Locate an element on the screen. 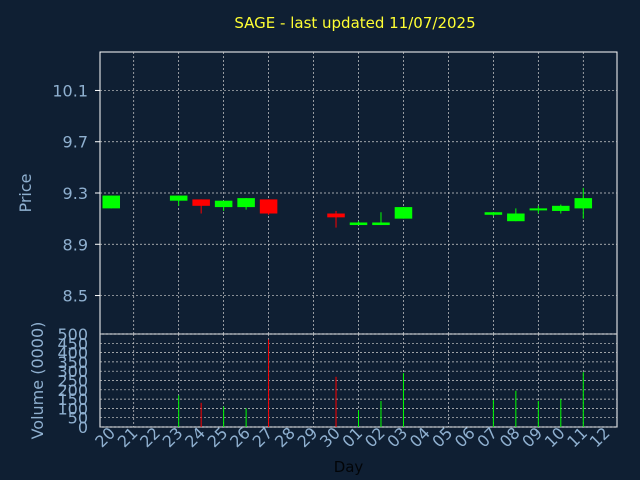  volume-ytick-label: 200 is located at coordinates (72, 390).